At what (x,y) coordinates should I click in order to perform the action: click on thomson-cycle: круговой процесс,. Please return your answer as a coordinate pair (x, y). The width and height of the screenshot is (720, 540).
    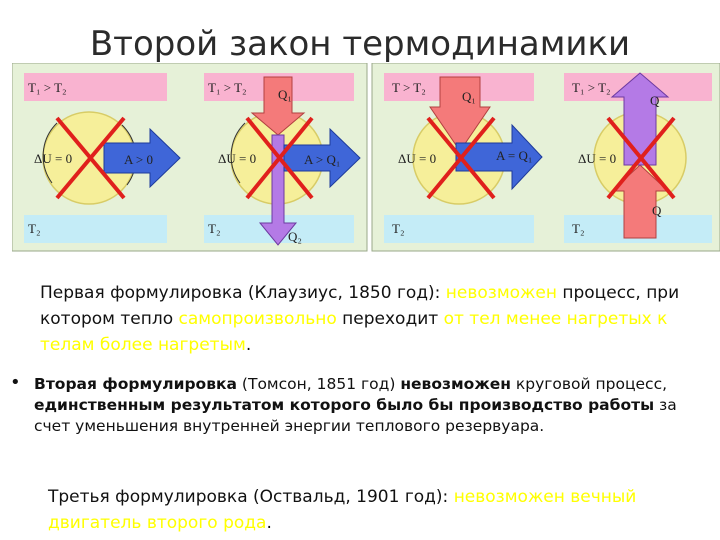
    Looking at the image, I should click on (589, 384).